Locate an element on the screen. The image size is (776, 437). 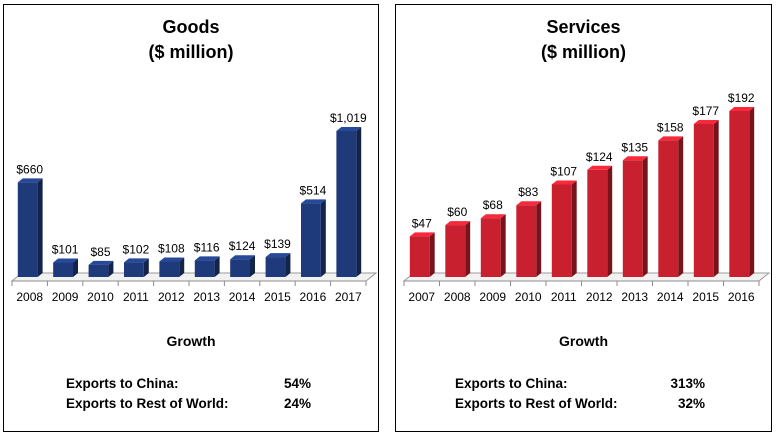
data-label: $116 is located at coordinates (207, 247).